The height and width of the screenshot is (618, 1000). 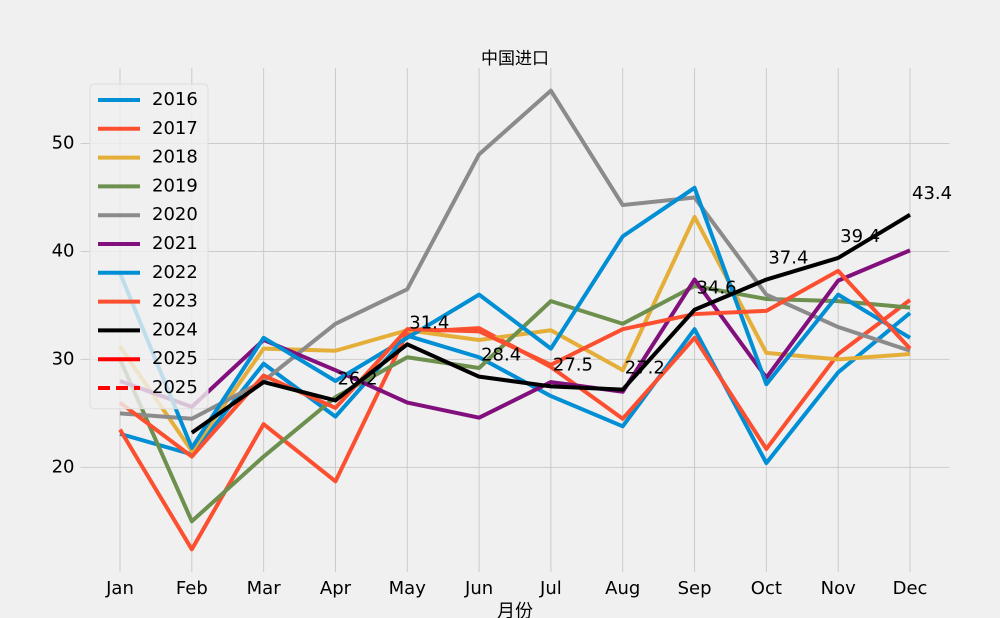 What do you see at coordinates (695, 588) in the screenshot?
I see `x-tick-label: Sep` at bounding box center [695, 588].